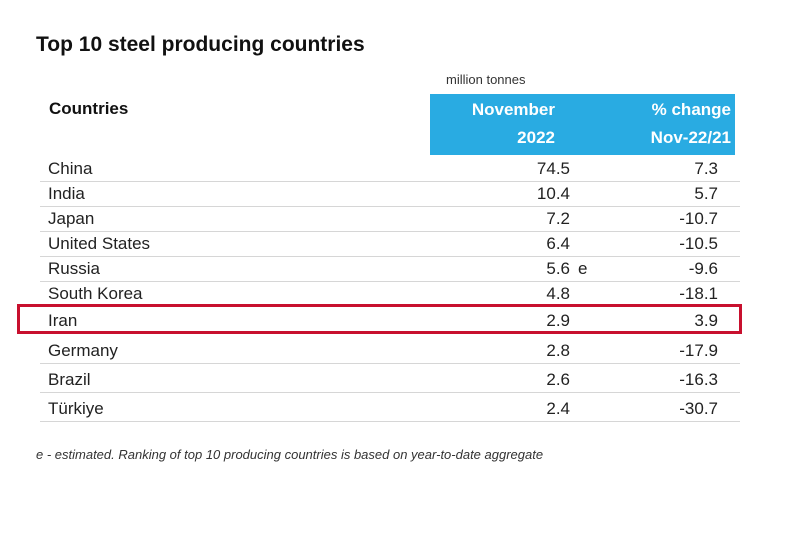 The height and width of the screenshot is (557, 800). Describe the element at coordinates (390, 321) in the screenshot. I see `table-row: Iran 2.9 3.9` at that location.